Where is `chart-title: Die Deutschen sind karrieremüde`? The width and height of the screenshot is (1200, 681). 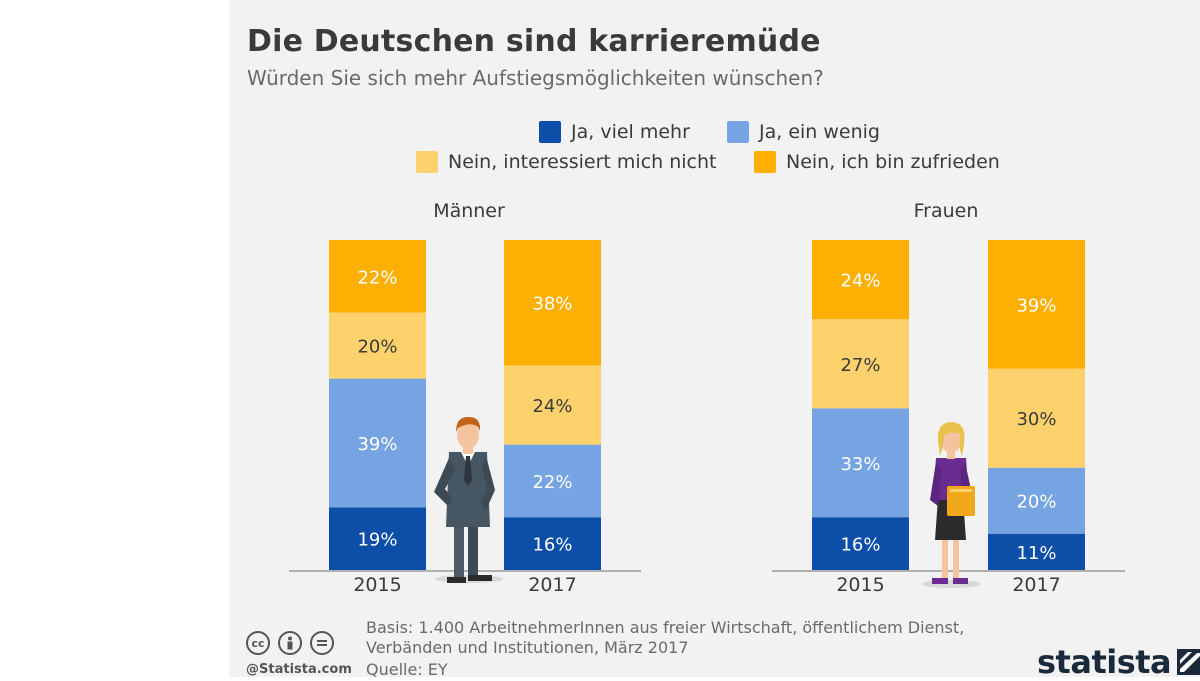
chart-title: Die Deutschen sind karrieremüde is located at coordinates (534, 41).